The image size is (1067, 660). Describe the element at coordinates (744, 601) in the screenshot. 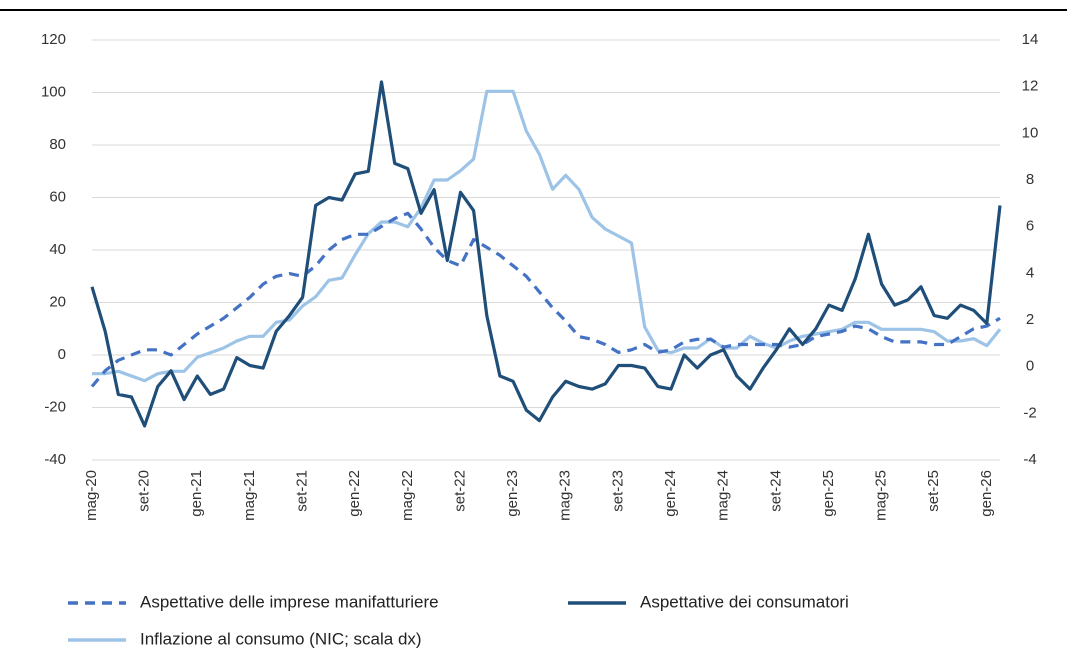

I see `legend-label: Aspettative dei consumatori` at that location.